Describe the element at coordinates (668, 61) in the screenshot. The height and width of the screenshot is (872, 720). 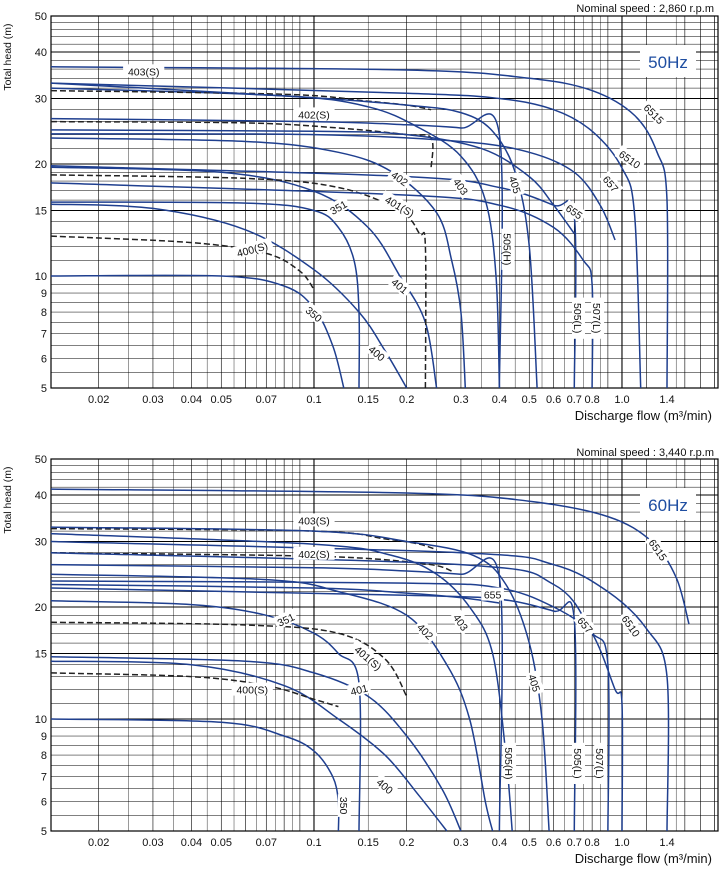
I see `frequency-badge-bg-50hz` at that location.